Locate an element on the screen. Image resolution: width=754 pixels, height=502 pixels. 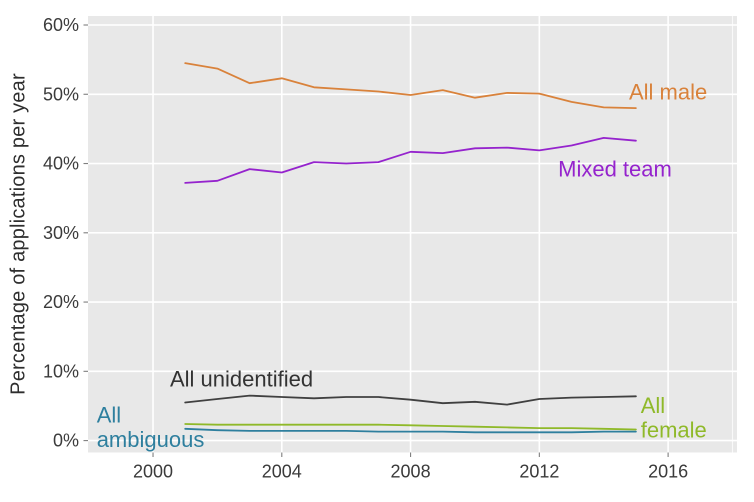
series-line-all-male is located at coordinates (410, 85).